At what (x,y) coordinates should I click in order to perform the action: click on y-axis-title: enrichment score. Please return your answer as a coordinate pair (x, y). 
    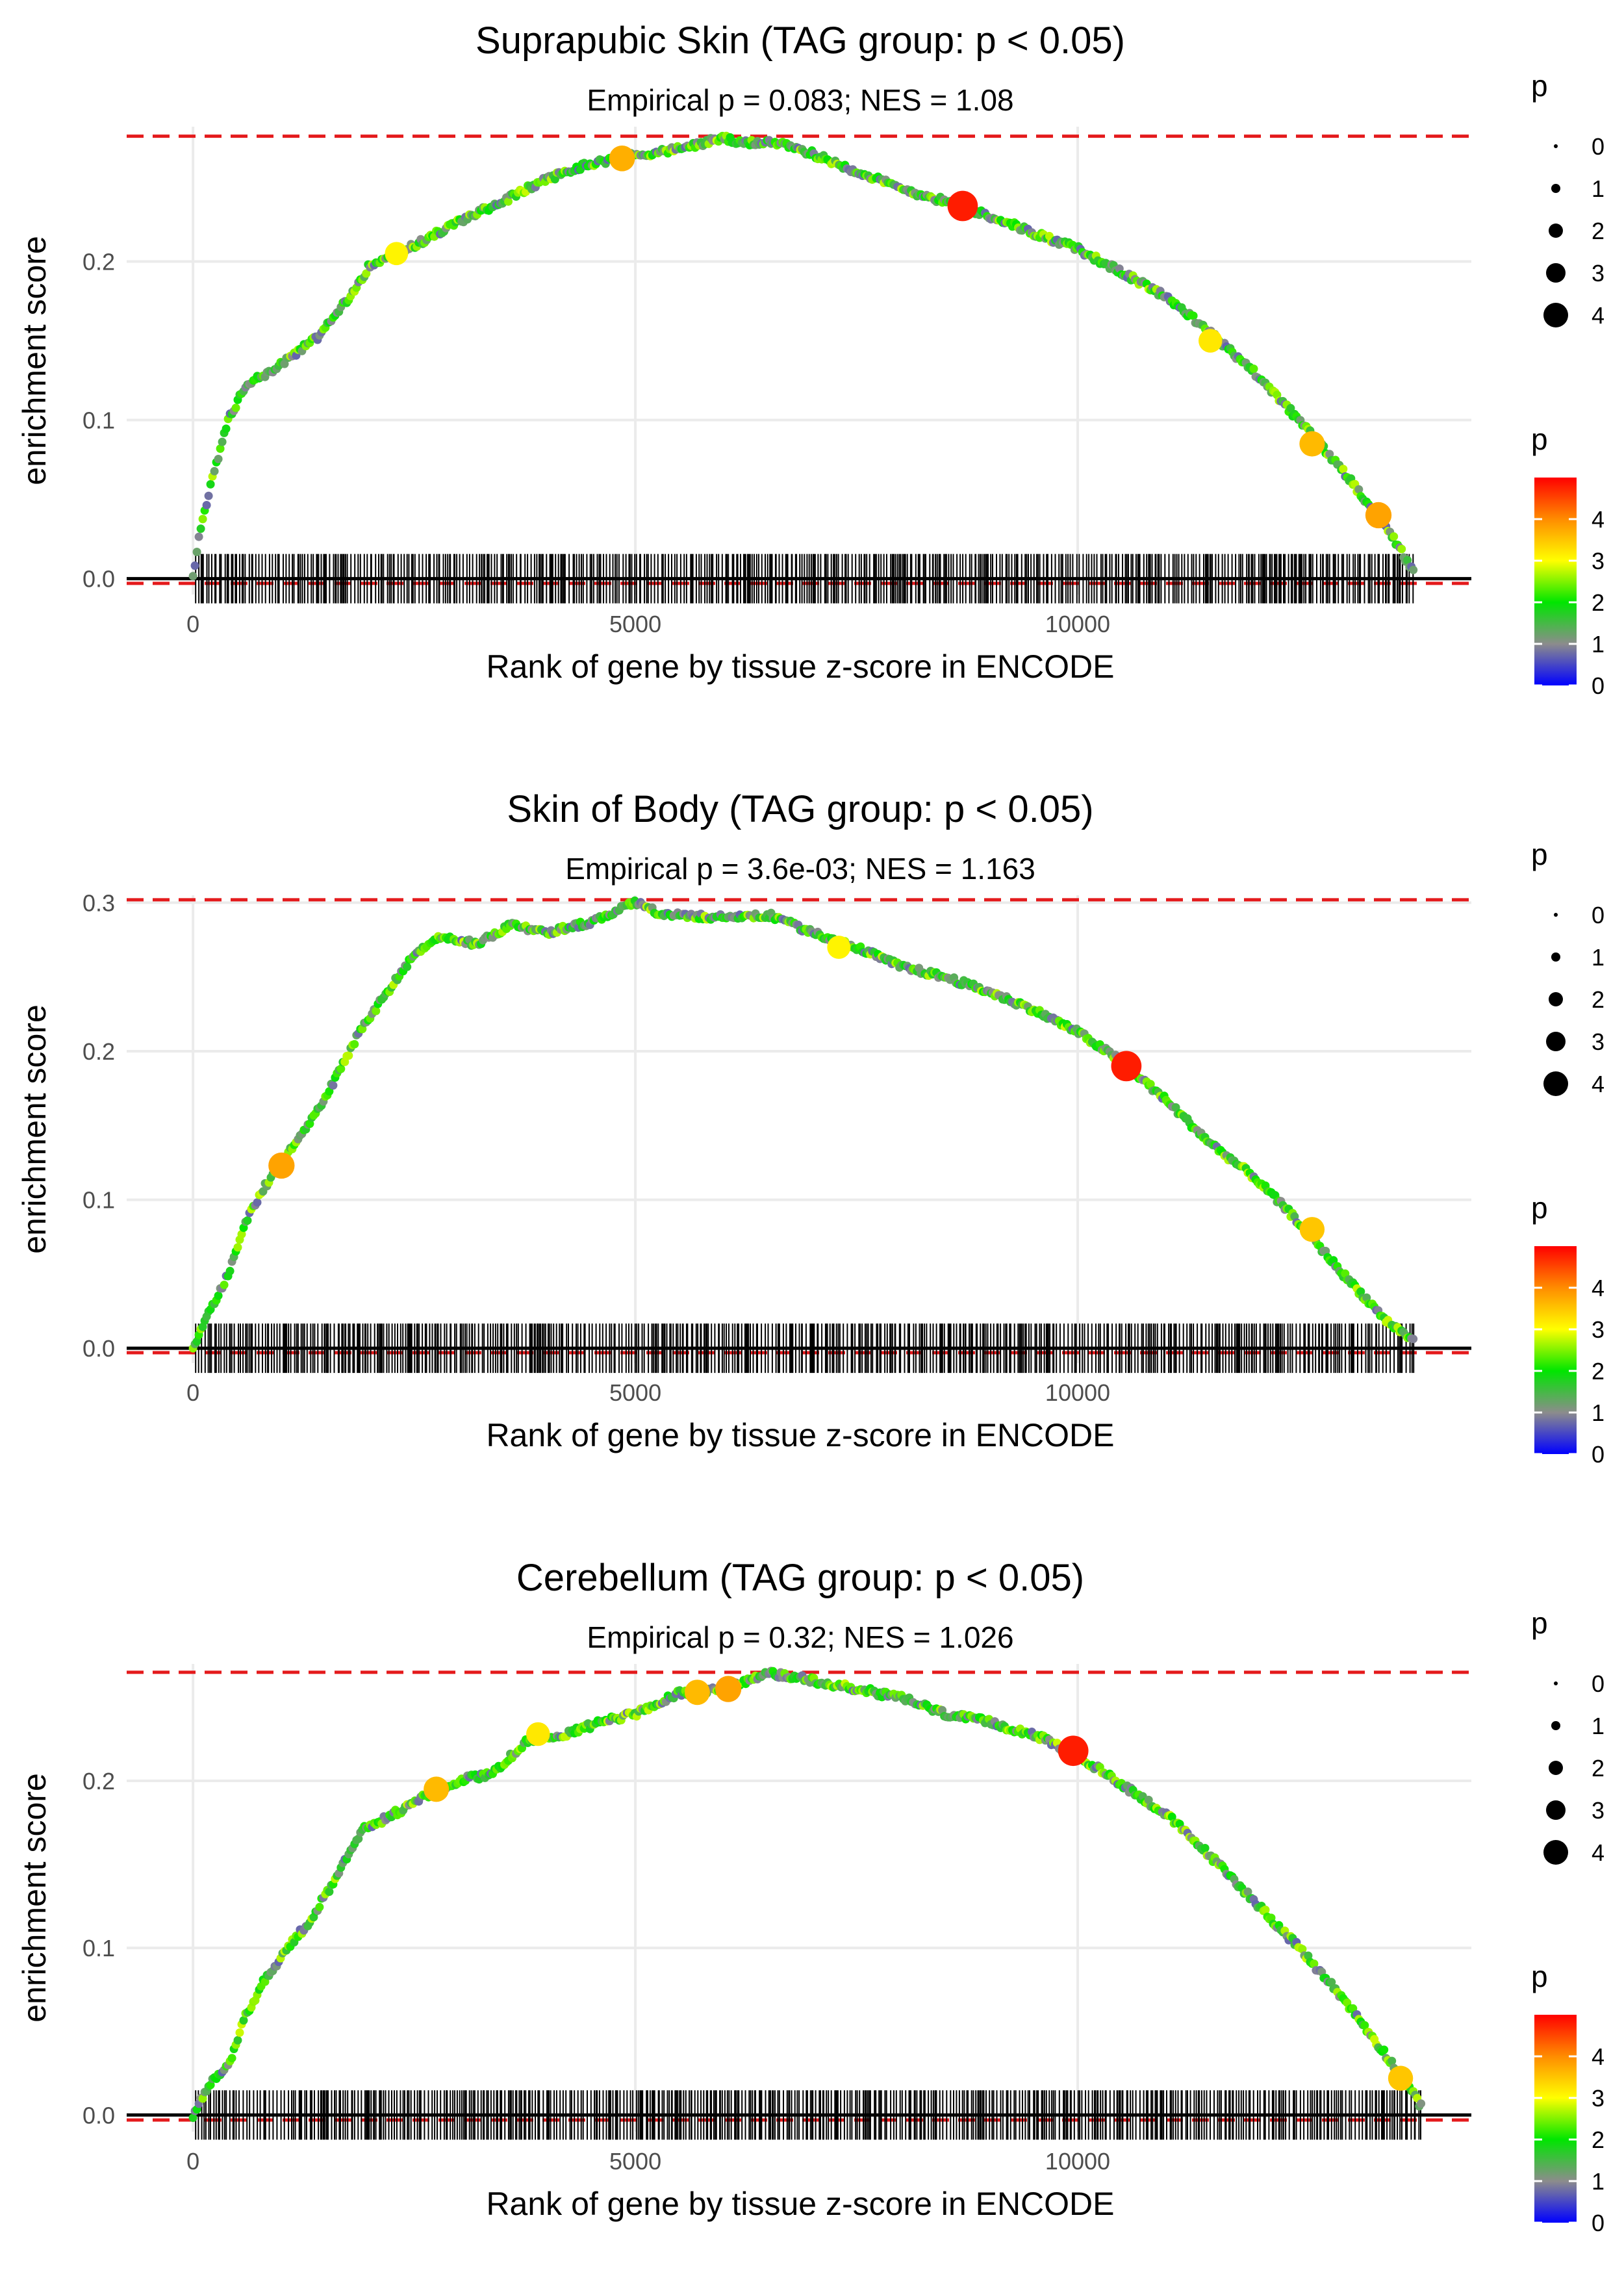
    Looking at the image, I should click on (34, 360).